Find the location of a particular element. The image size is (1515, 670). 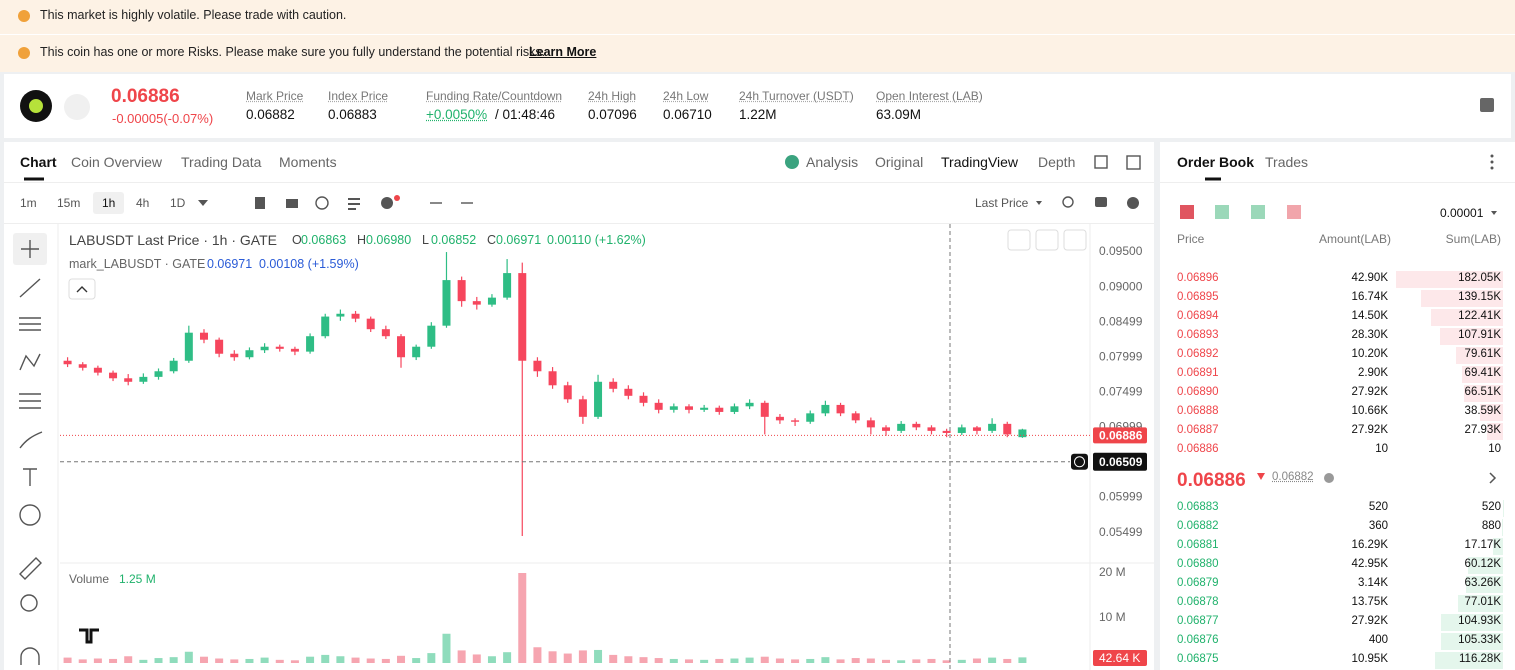

favorite-star is located at coordinates (77, 107).